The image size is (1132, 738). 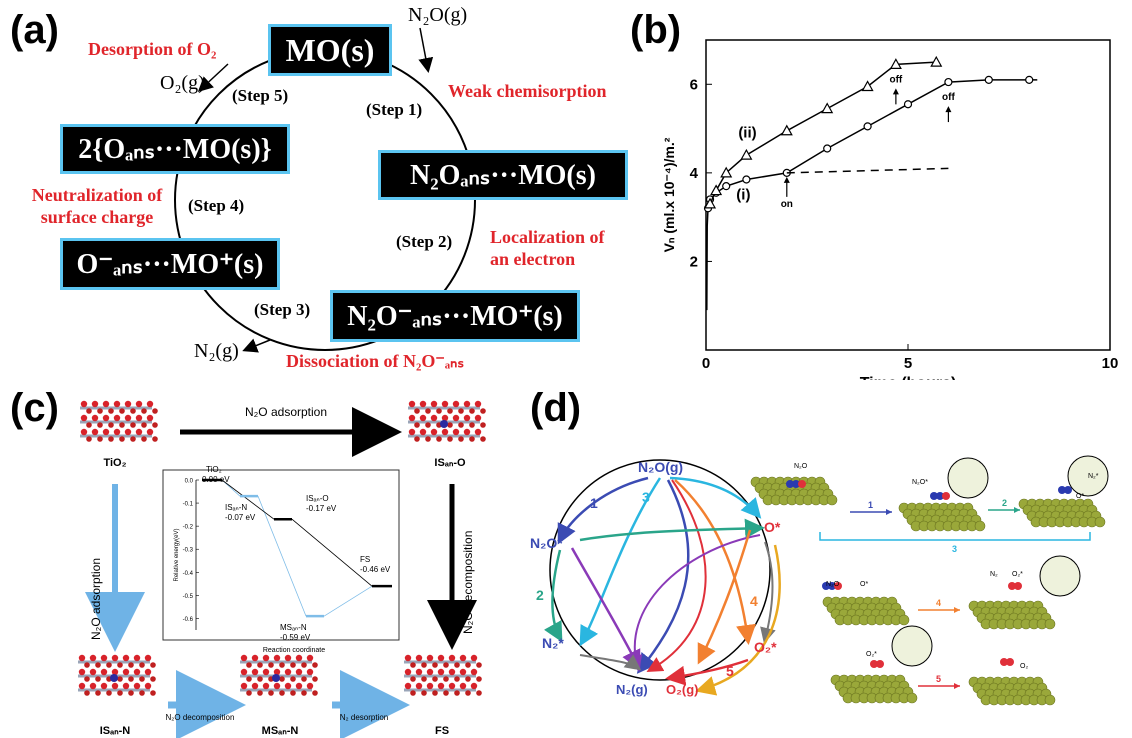 What do you see at coordinates (375, 569) in the screenshot?
I see `inset-level-energy: -0.46 eV` at bounding box center [375, 569].